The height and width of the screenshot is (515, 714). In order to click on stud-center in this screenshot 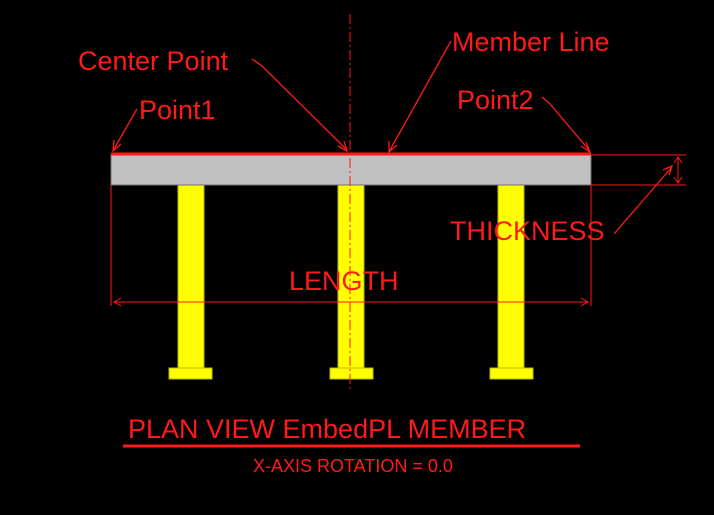, I will do `click(351, 282)`.